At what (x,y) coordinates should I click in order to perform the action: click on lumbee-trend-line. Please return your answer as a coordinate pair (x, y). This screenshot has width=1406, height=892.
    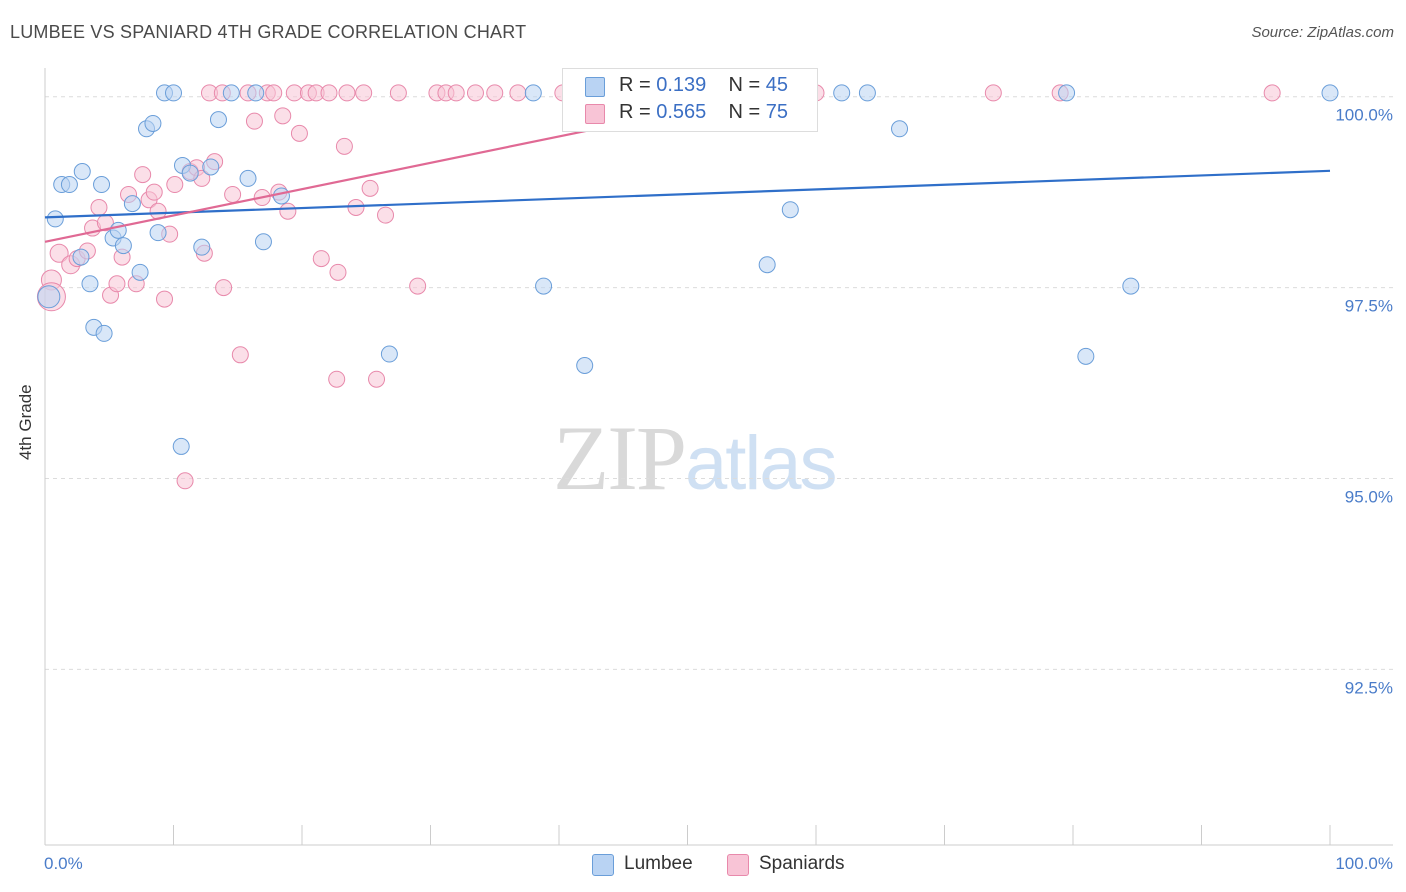
    Looking at the image, I should click on (687, 194).